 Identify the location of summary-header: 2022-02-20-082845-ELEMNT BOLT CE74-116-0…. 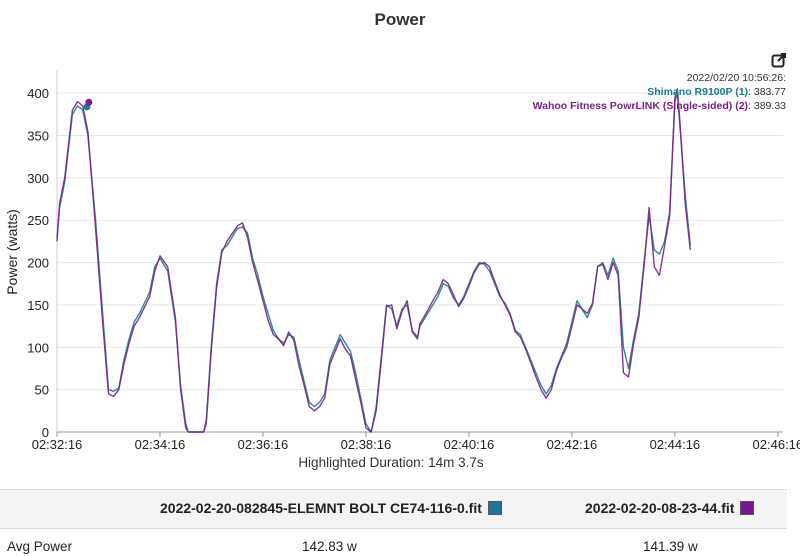
(393, 509).